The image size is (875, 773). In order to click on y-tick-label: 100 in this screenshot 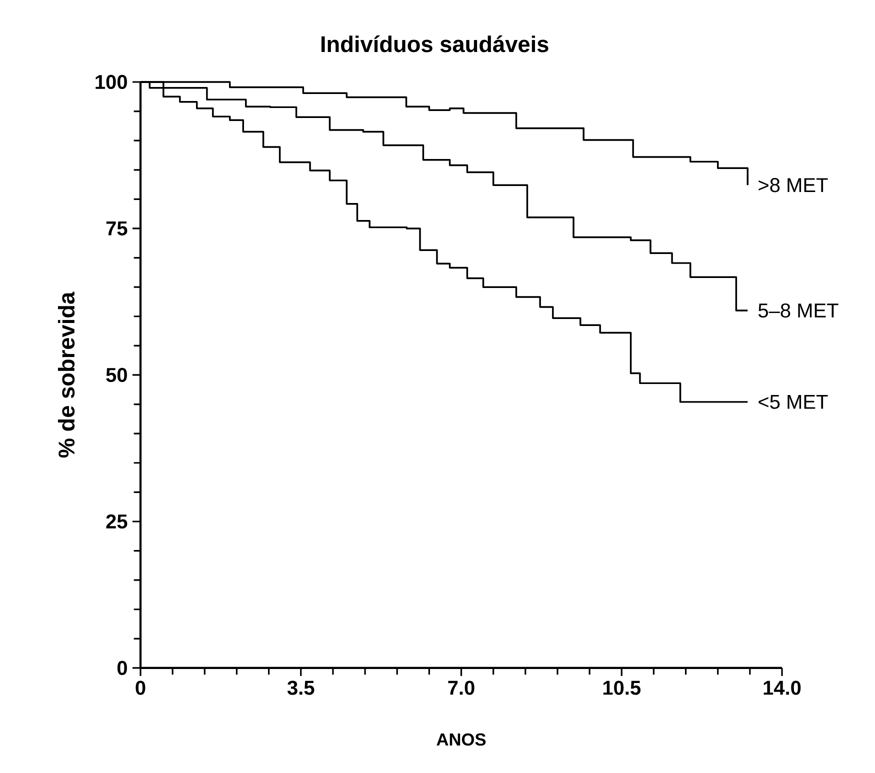, I will do `click(111, 82)`.